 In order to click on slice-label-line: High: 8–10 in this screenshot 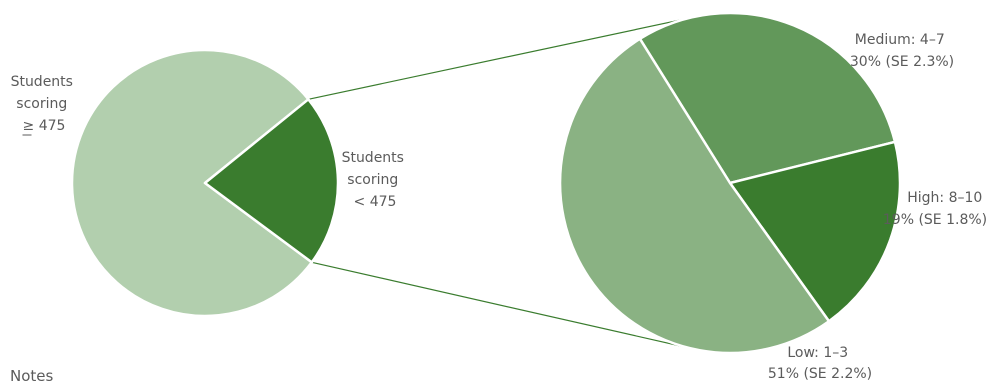, I will do `click(944, 198)`.